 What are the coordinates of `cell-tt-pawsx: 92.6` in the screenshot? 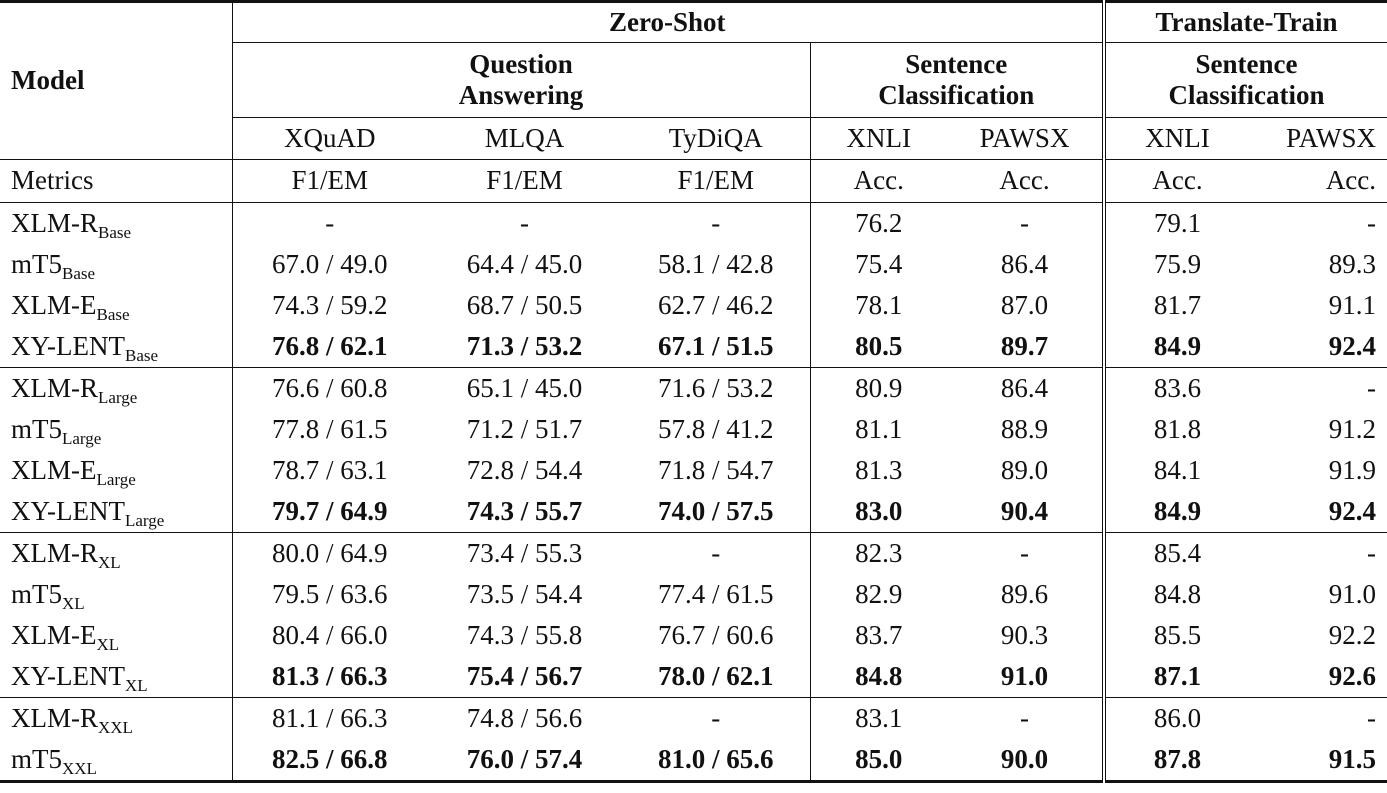 It's located at (1352, 675).